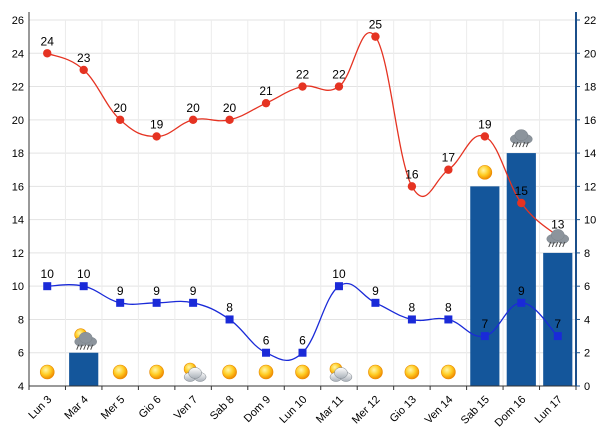 The width and height of the screenshot is (608, 432). What do you see at coordinates (475, 410) in the screenshot?
I see `x-axis-tick-label: Sab 15` at bounding box center [475, 410].